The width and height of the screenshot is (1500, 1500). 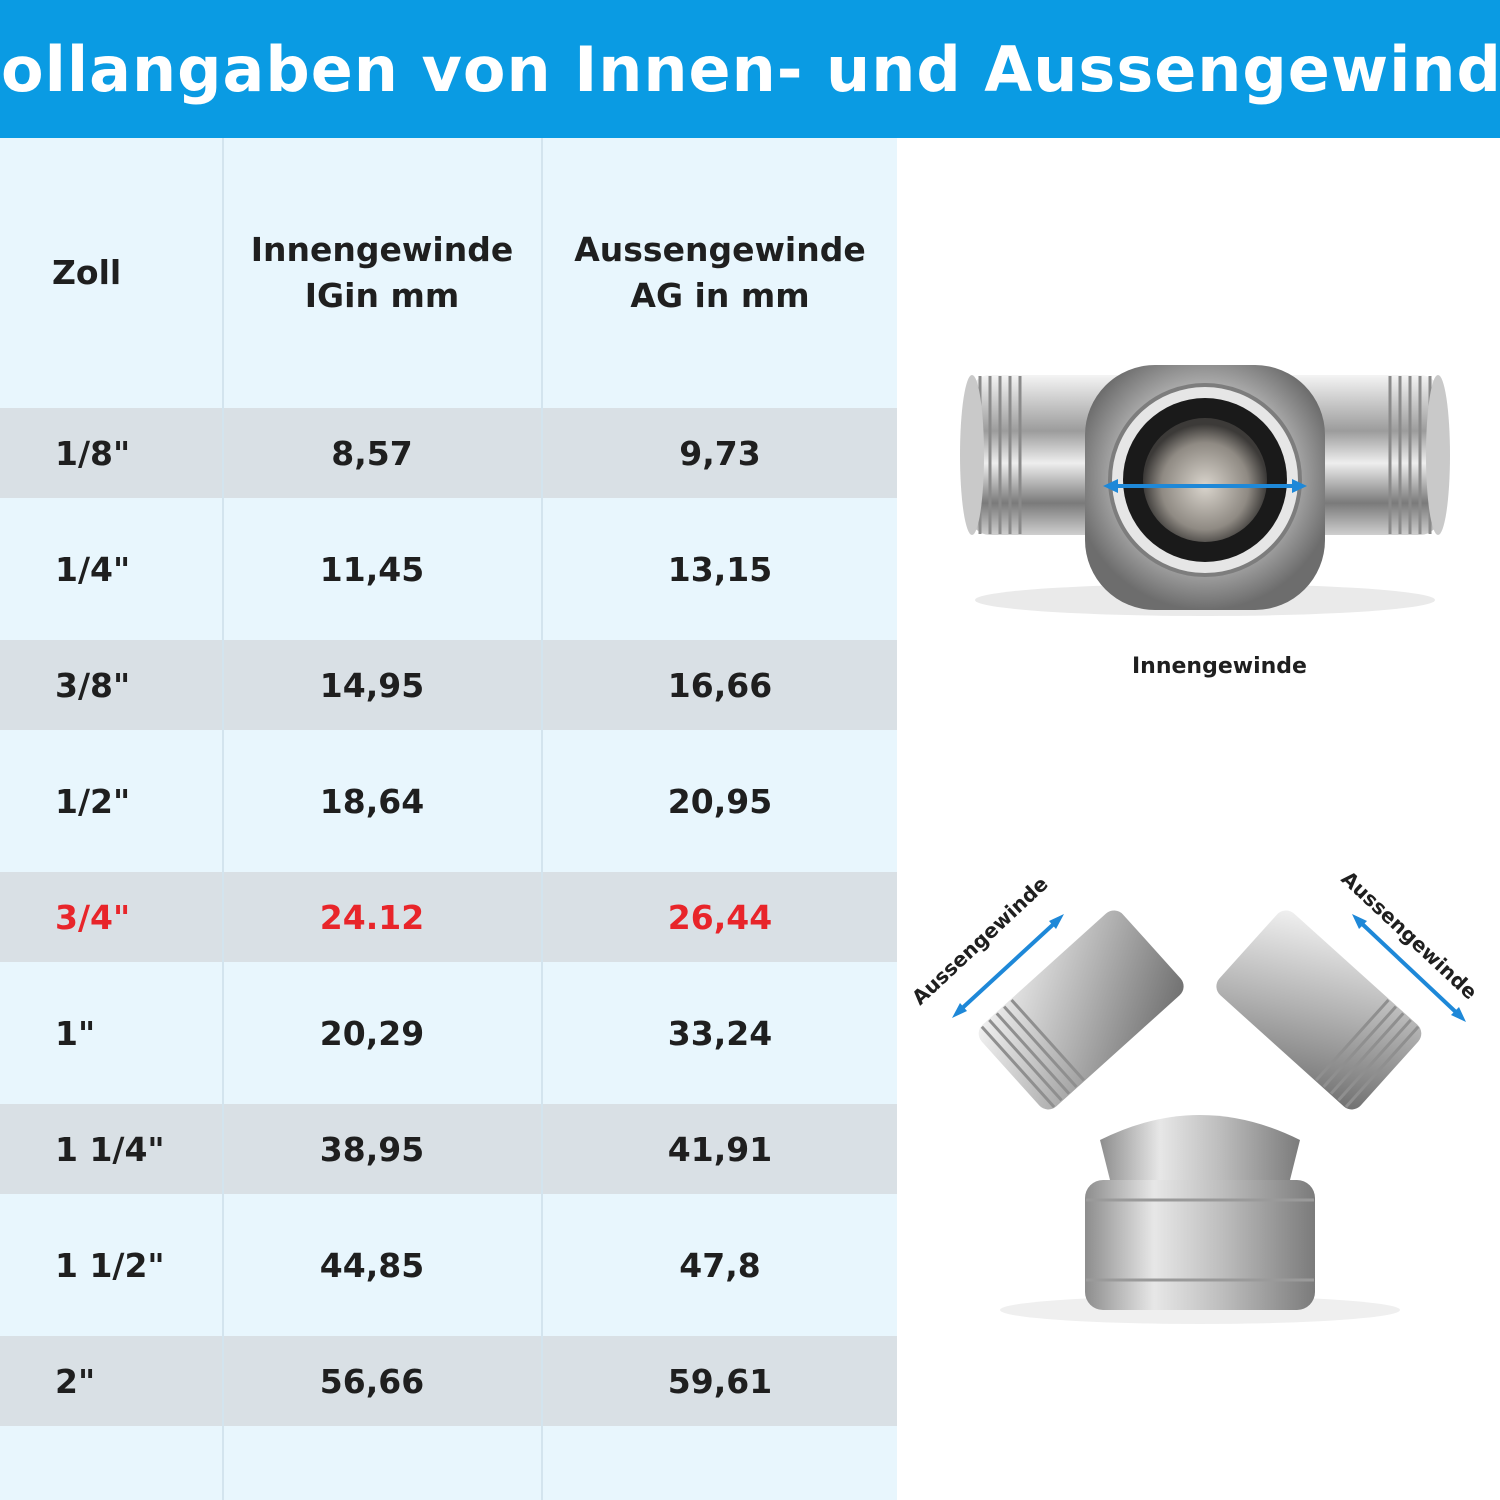 I want to click on aussengewinde-cell: 20,95, so click(x=720, y=801).